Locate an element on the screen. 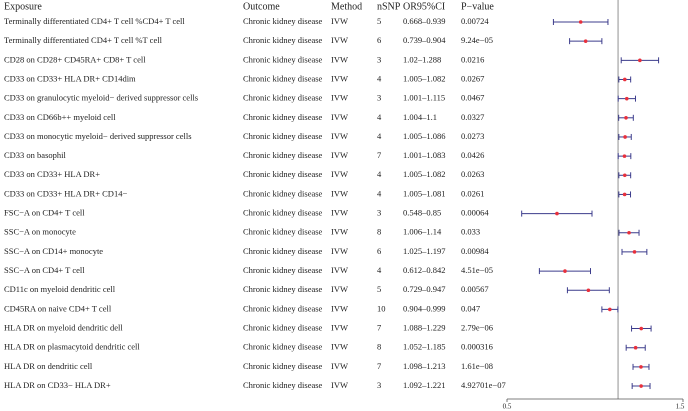 The image size is (688, 411). p-value: 0.00567 is located at coordinates (475, 289).